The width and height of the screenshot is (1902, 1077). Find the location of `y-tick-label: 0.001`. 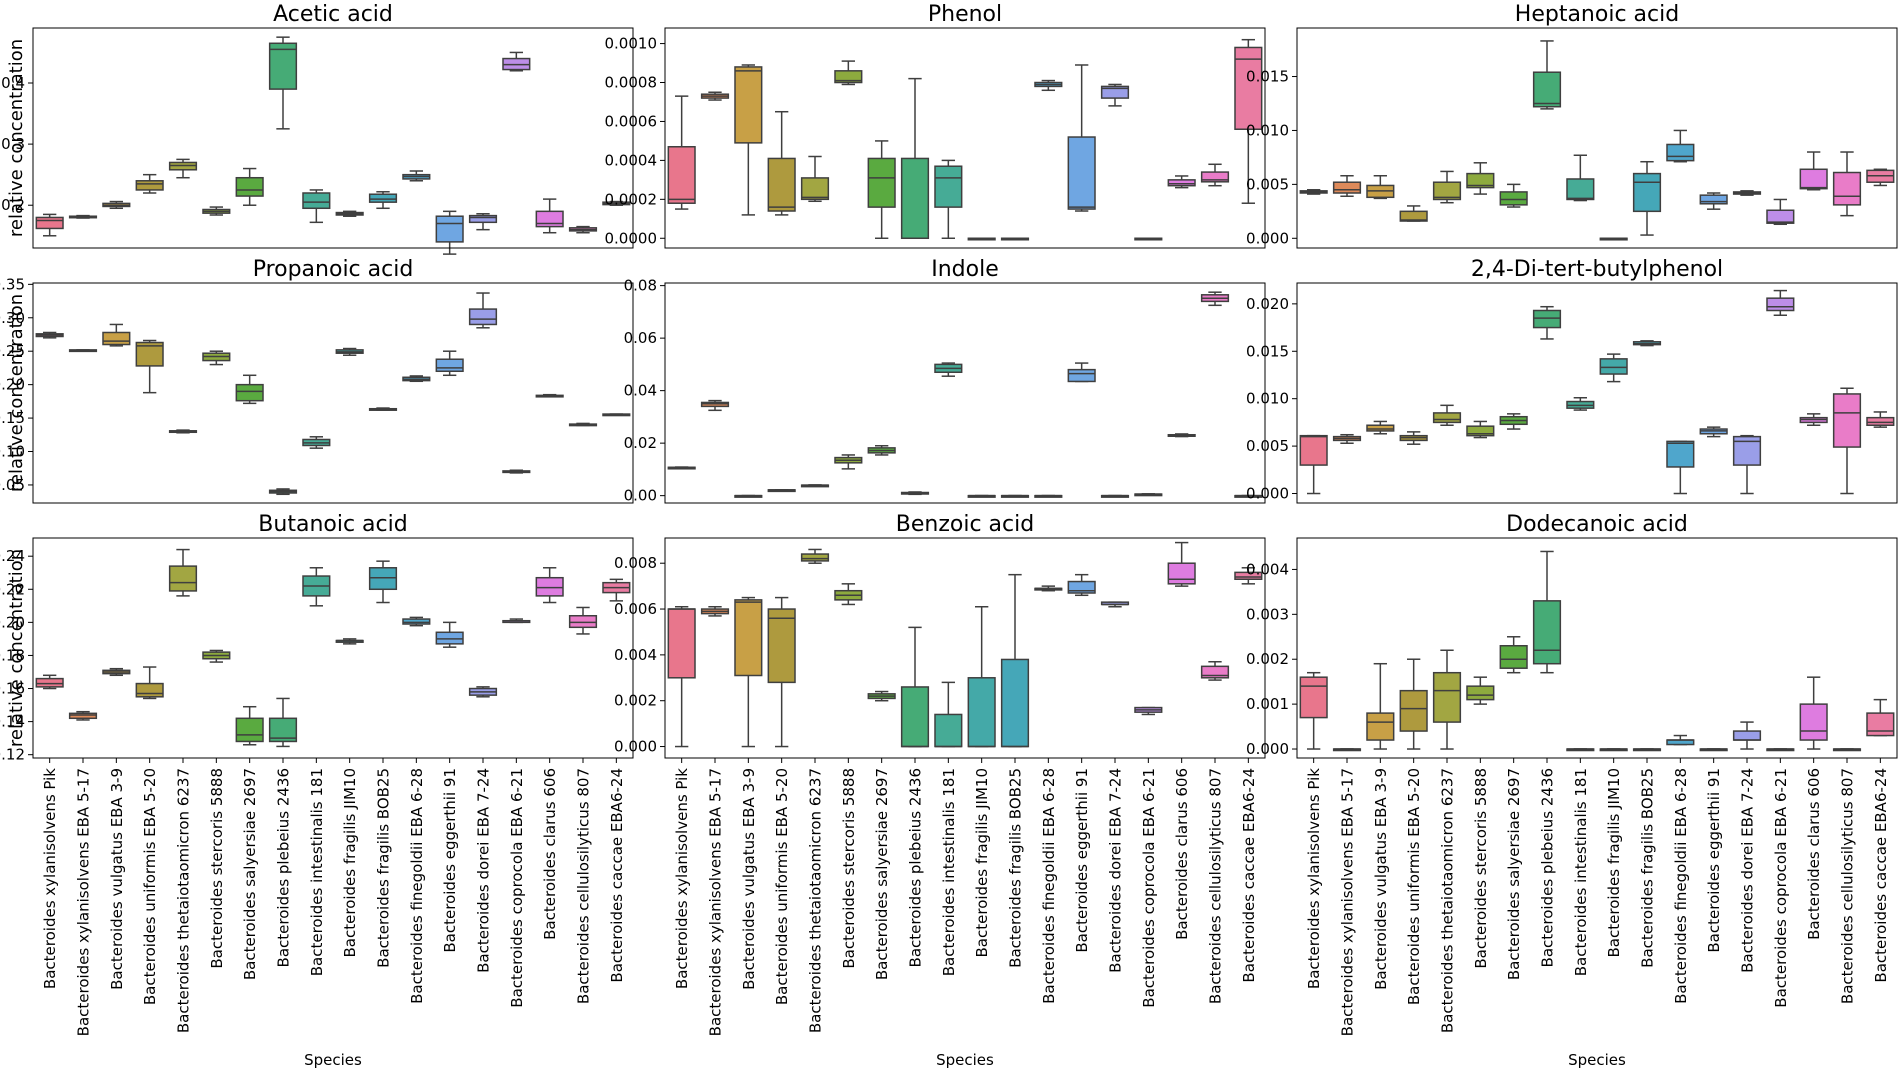

y-tick-label: 0.001 is located at coordinates (1267, 704).